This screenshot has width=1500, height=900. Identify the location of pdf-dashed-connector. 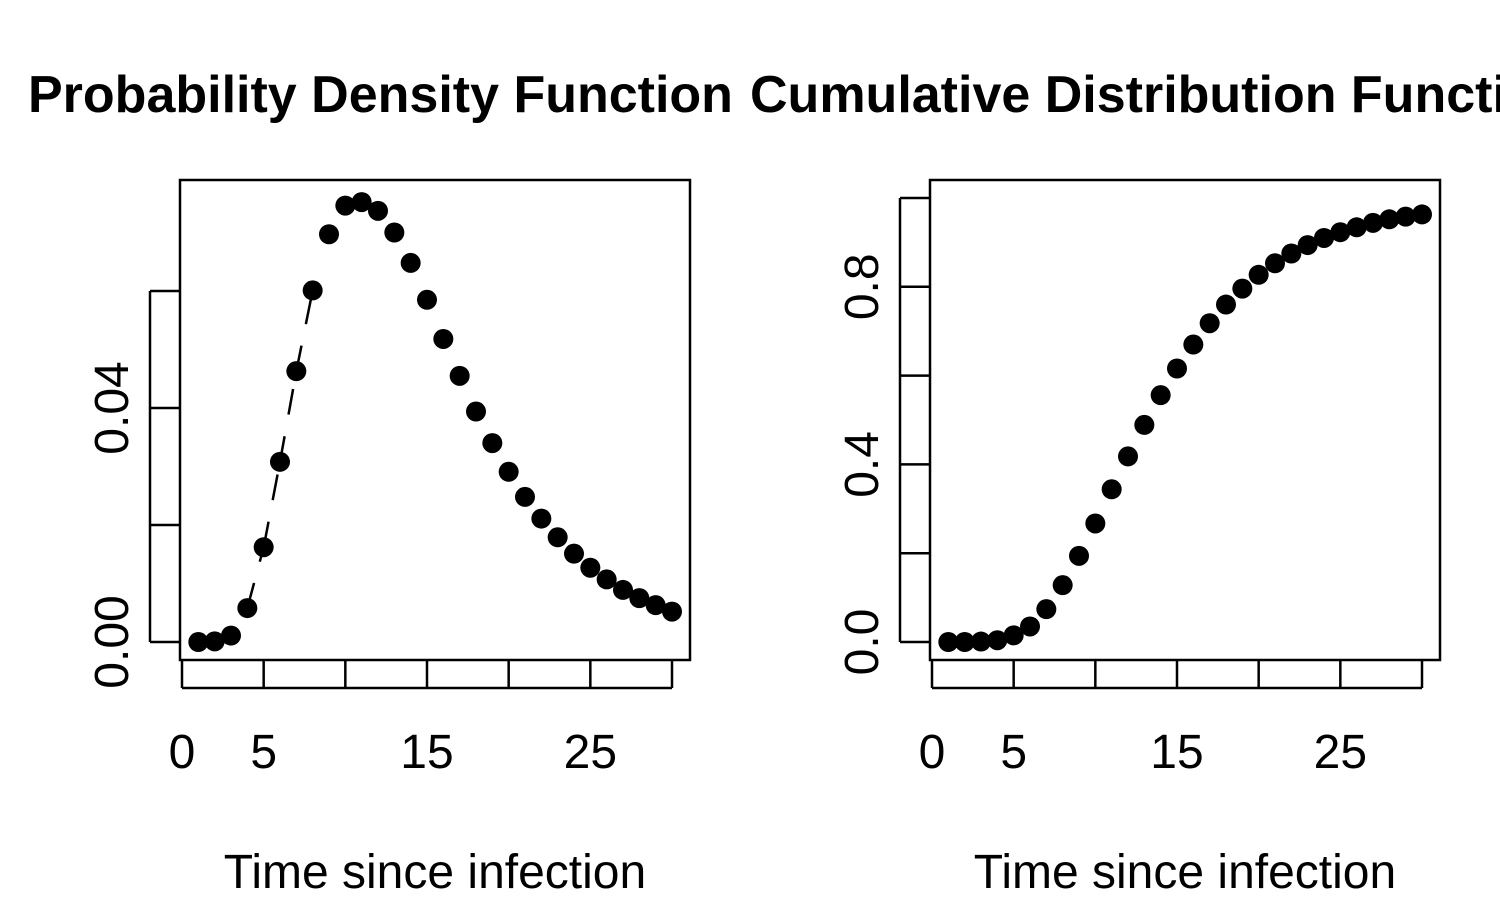
(280, 449).